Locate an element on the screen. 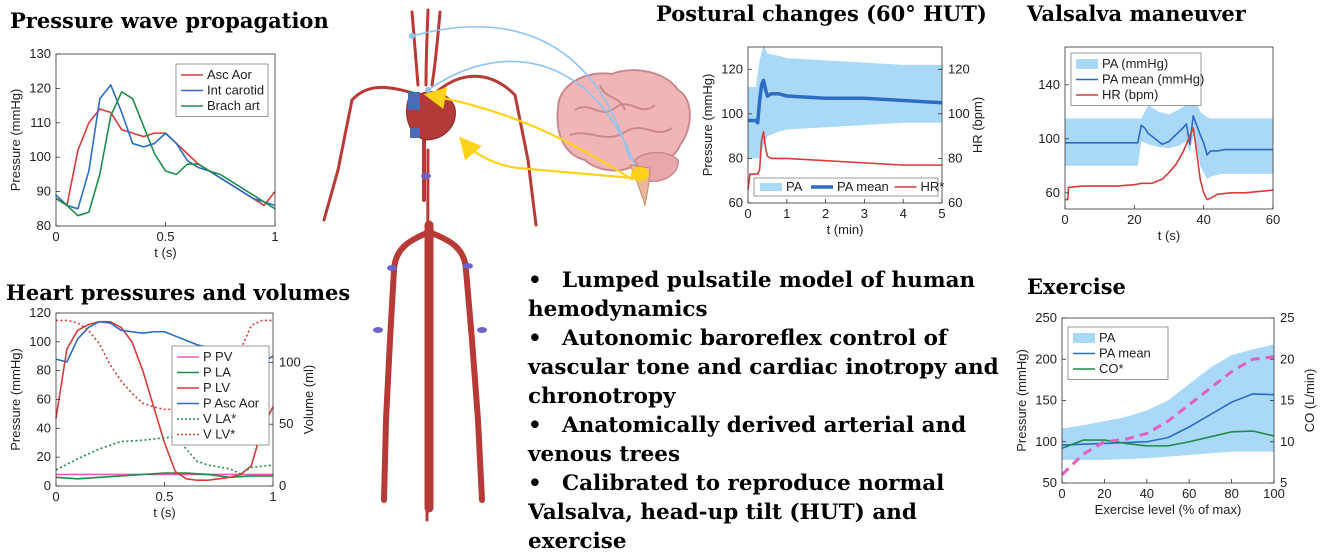  legend-label: Int carotid is located at coordinates (235, 90).